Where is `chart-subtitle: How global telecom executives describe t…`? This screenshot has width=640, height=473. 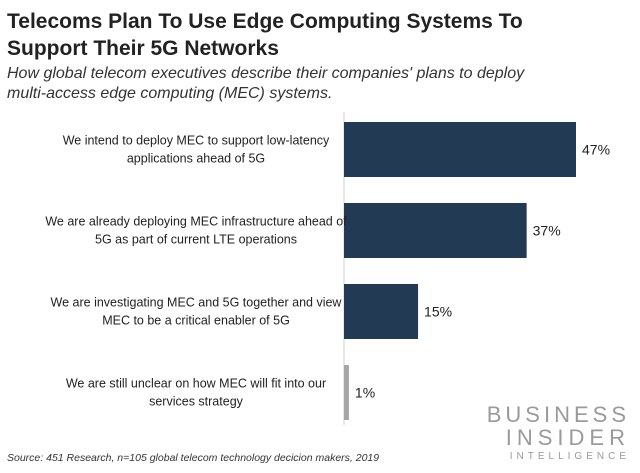
chart-subtitle: How global telecom executives describe t… is located at coordinates (312, 84).